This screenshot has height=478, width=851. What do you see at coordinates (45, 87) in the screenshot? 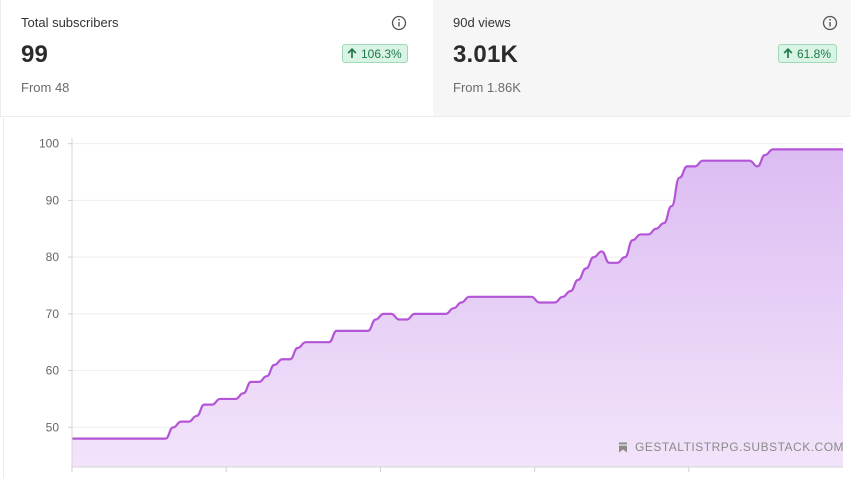
I see `stat-from: From 48` at bounding box center [45, 87].